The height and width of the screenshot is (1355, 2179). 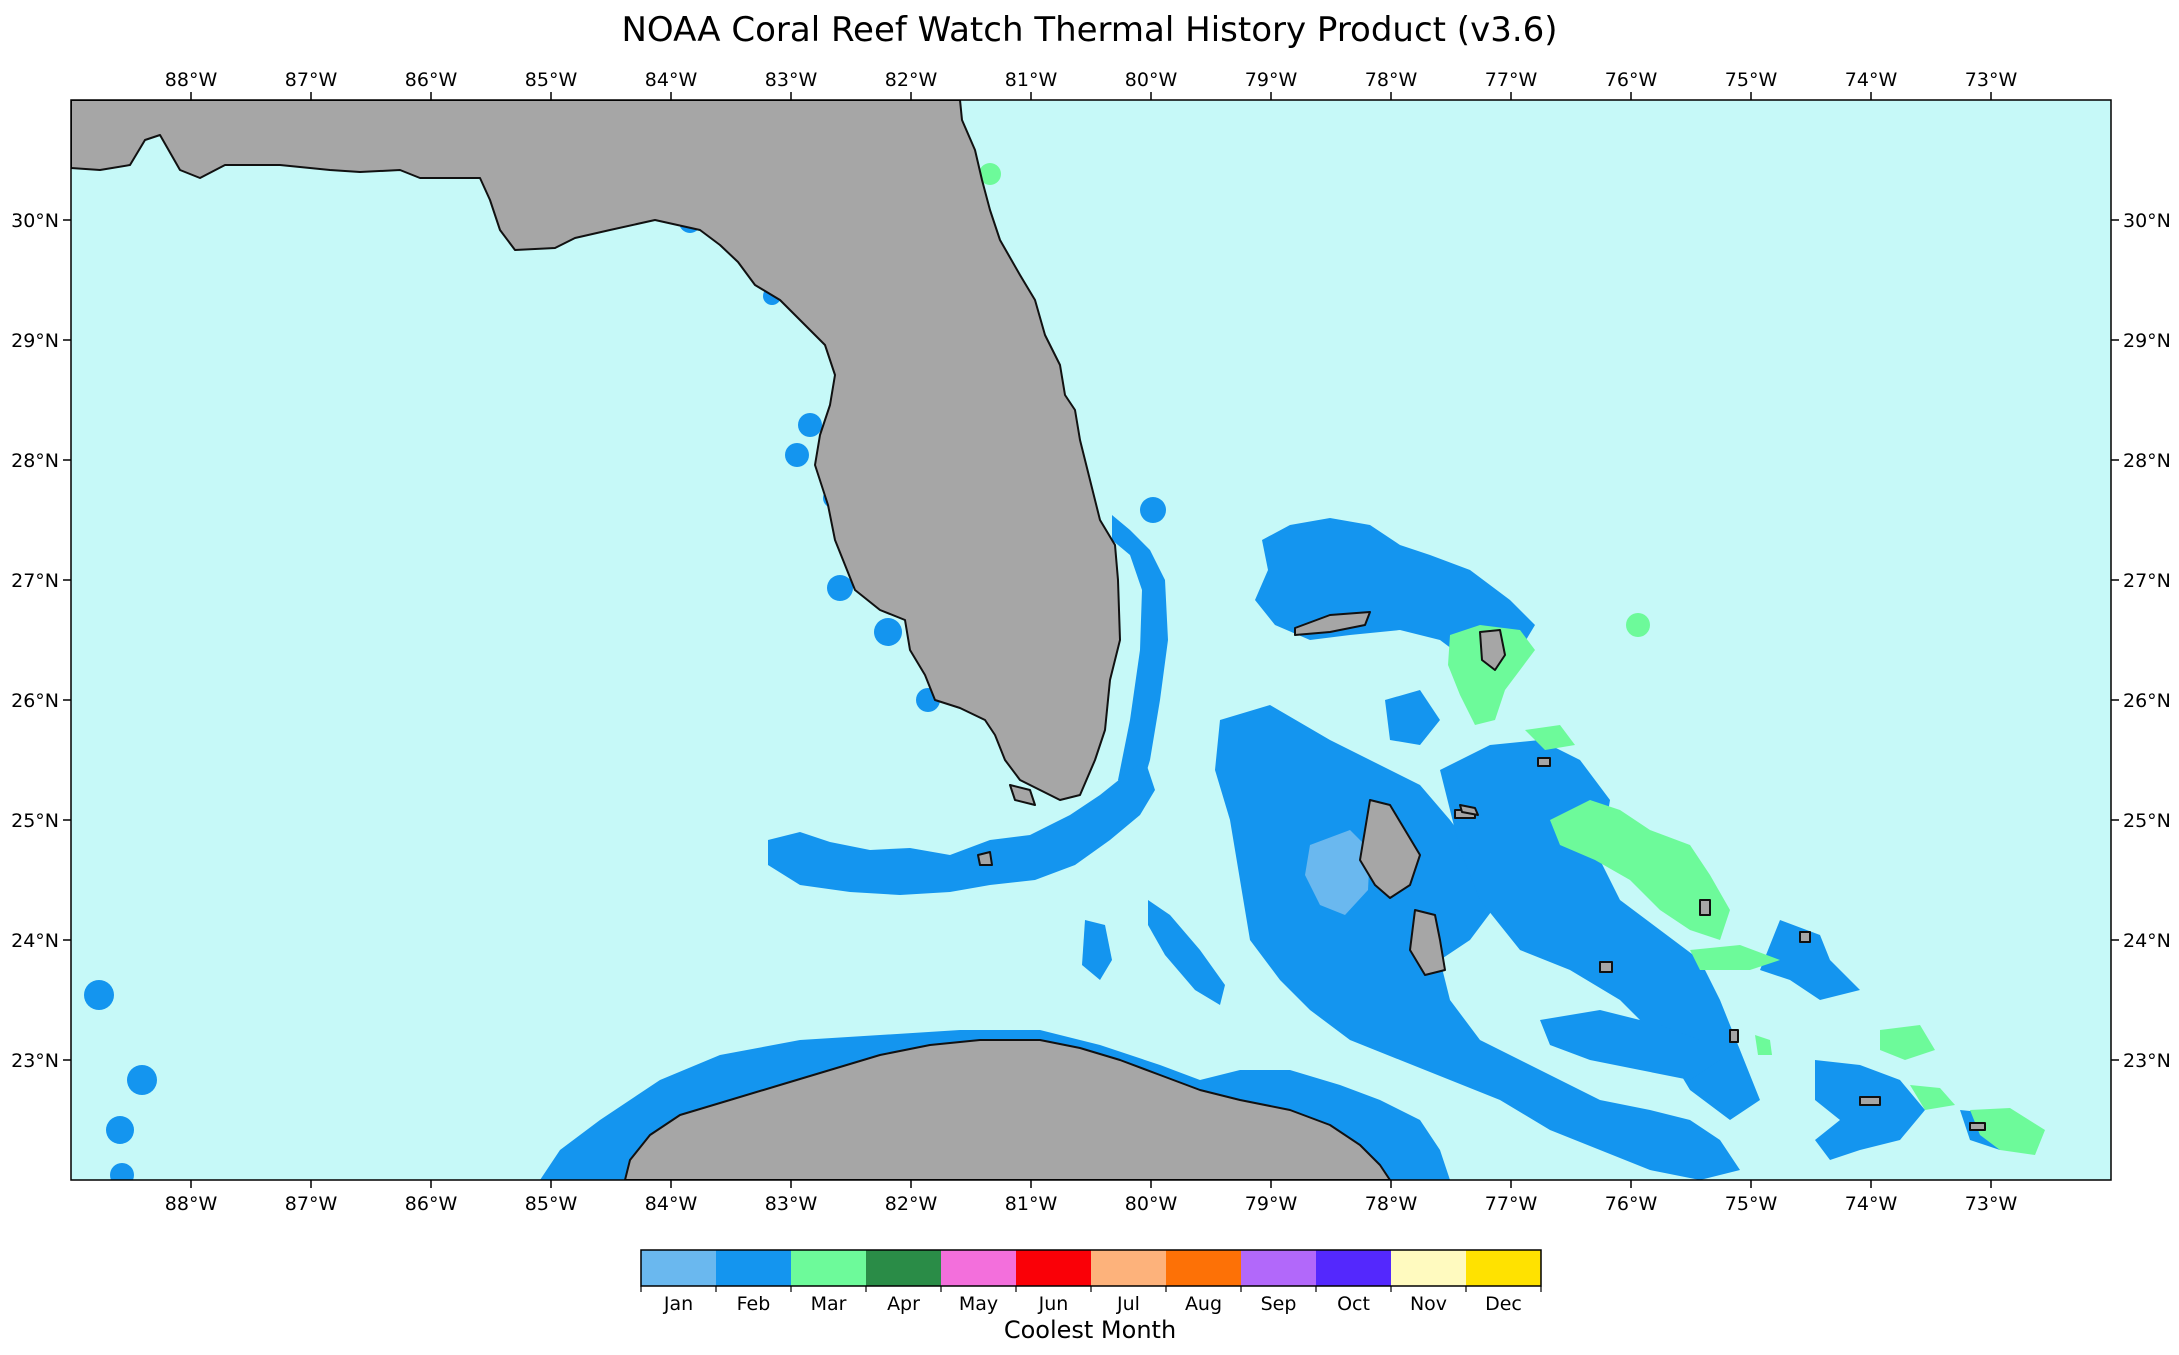 I want to click on colorbar-swatch-jul, so click(x=1128, y=1268).